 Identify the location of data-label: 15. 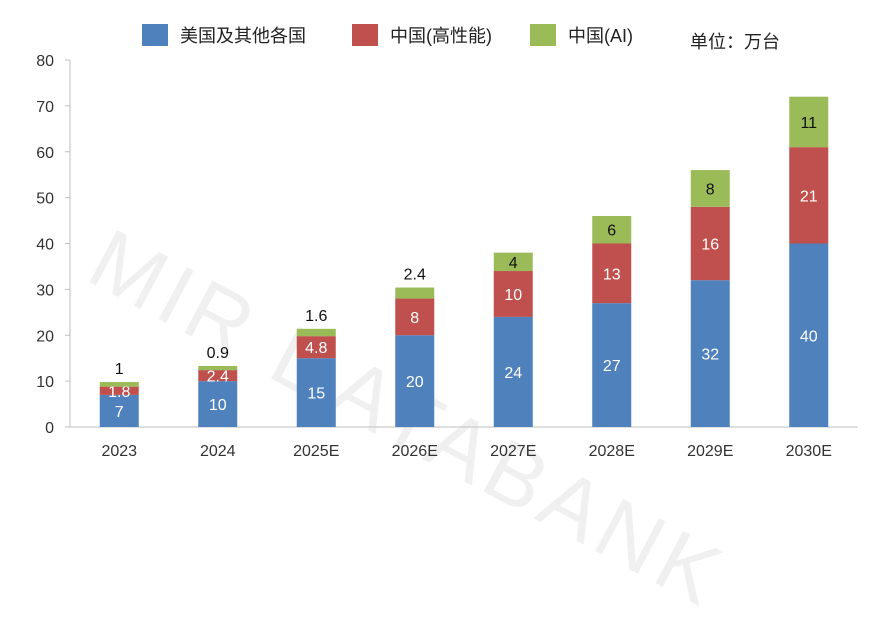
(316, 394).